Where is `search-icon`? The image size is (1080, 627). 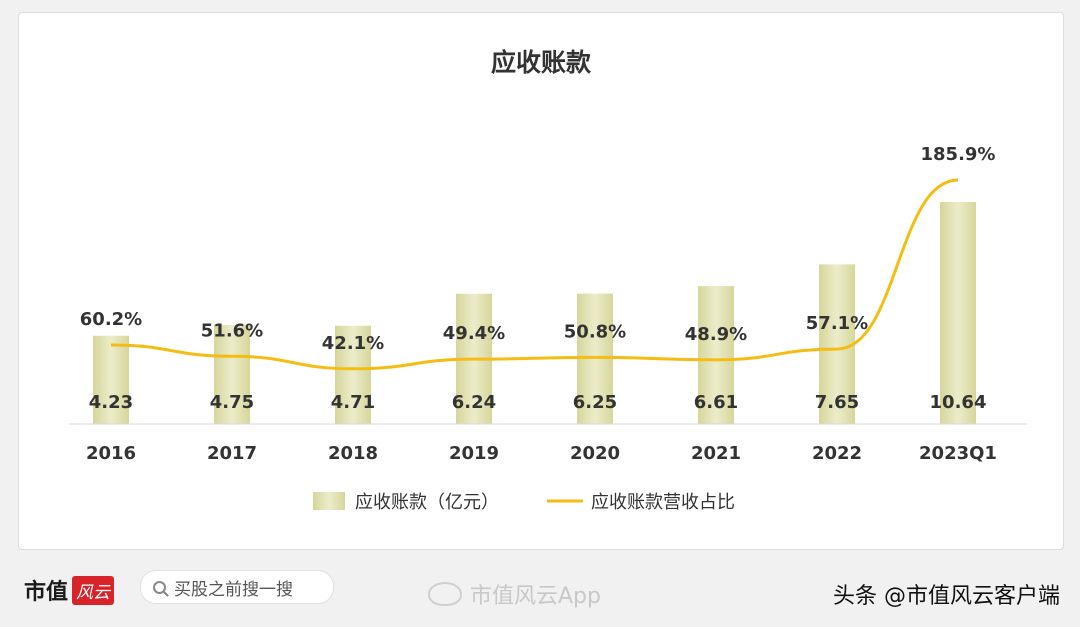 search-icon is located at coordinates (159, 587).